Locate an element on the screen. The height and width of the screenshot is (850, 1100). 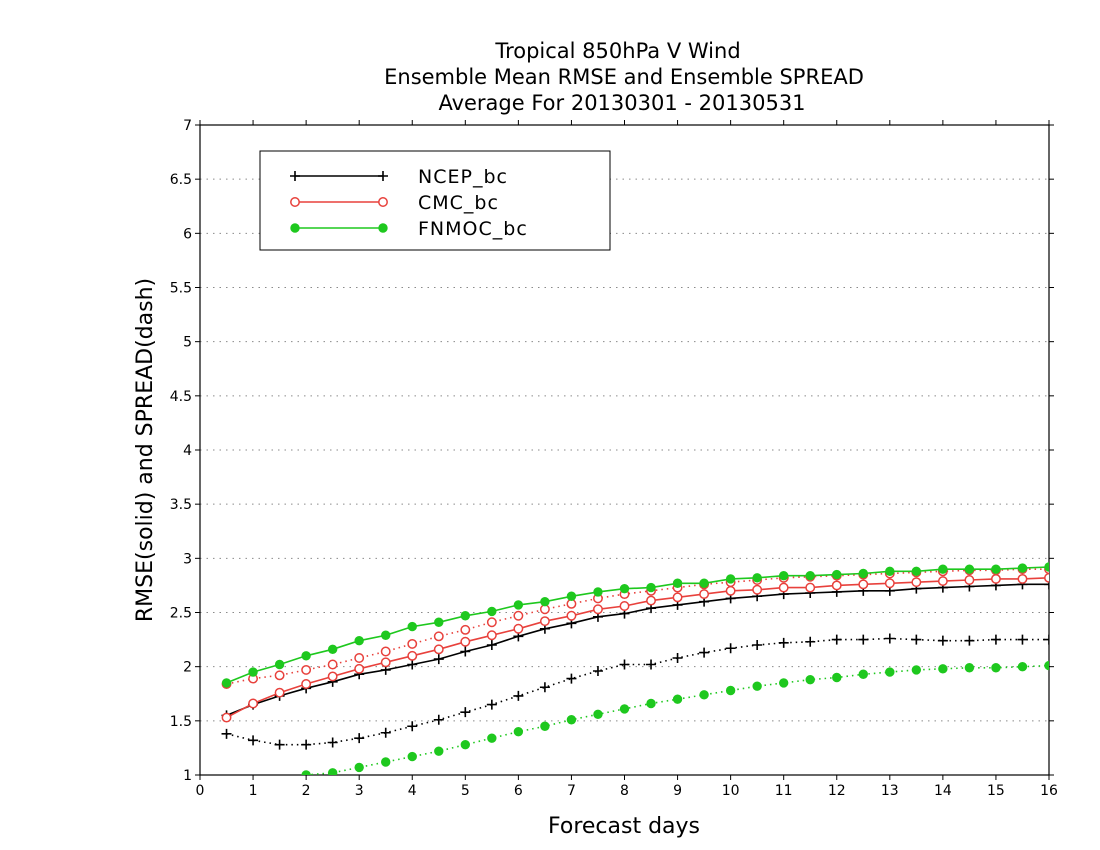
y-tick-label: 1.5 is located at coordinates (181, 722).